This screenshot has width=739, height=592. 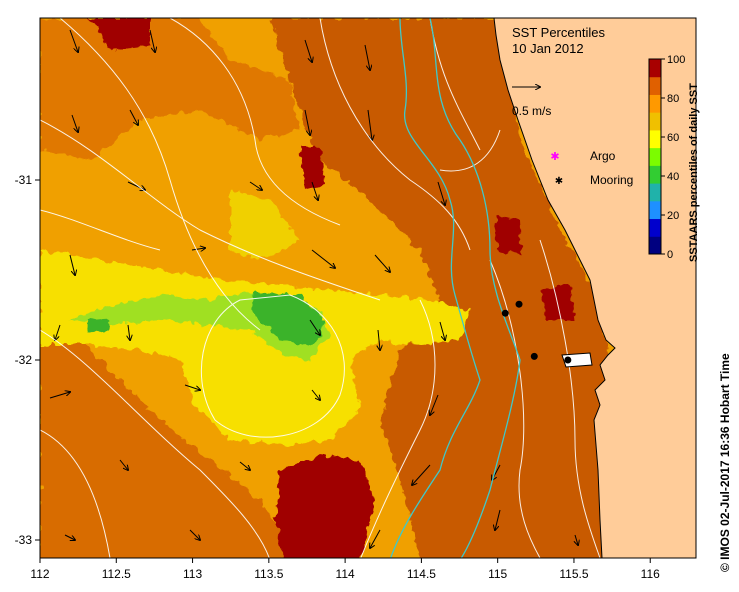 What do you see at coordinates (673, 177) in the screenshot?
I see `colorbar-tick-label: 40` at bounding box center [673, 177].